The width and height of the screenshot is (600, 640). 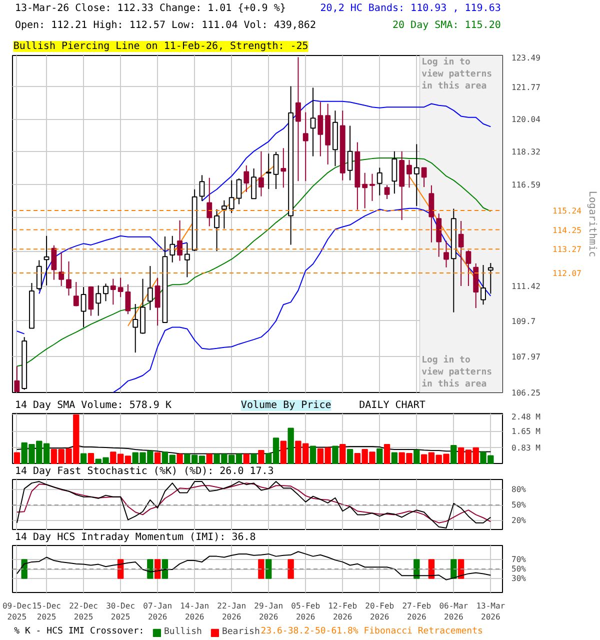 I want to click on legend-title: % K - HCS IMI Crossover:, so click(x=79, y=631).